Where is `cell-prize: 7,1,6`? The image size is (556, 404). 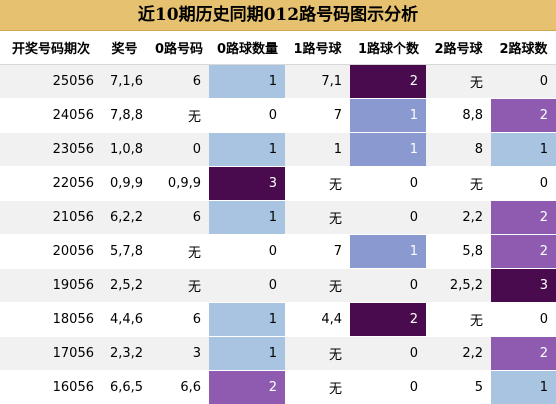
cell-prize: 7,1,6 is located at coordinates (124, 82).